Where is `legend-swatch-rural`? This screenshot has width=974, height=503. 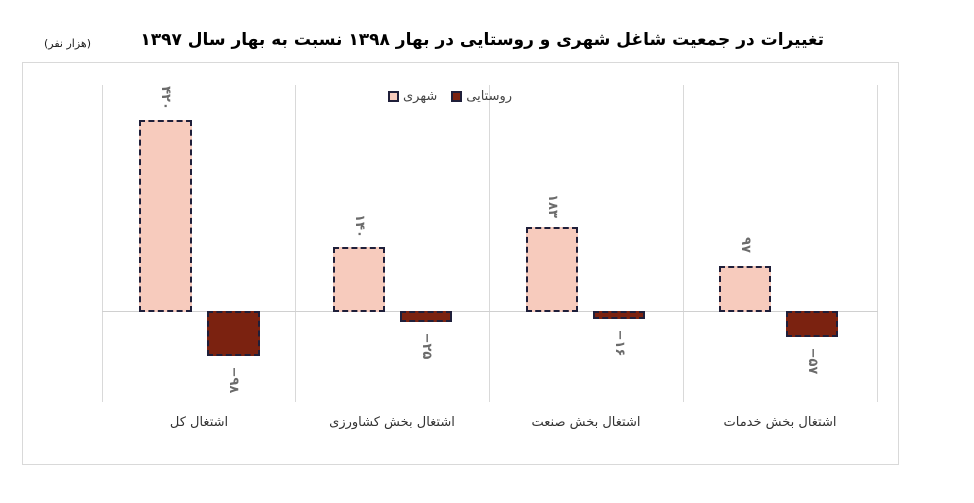
legend-swatch-rural is located at coordinates (457, 96).